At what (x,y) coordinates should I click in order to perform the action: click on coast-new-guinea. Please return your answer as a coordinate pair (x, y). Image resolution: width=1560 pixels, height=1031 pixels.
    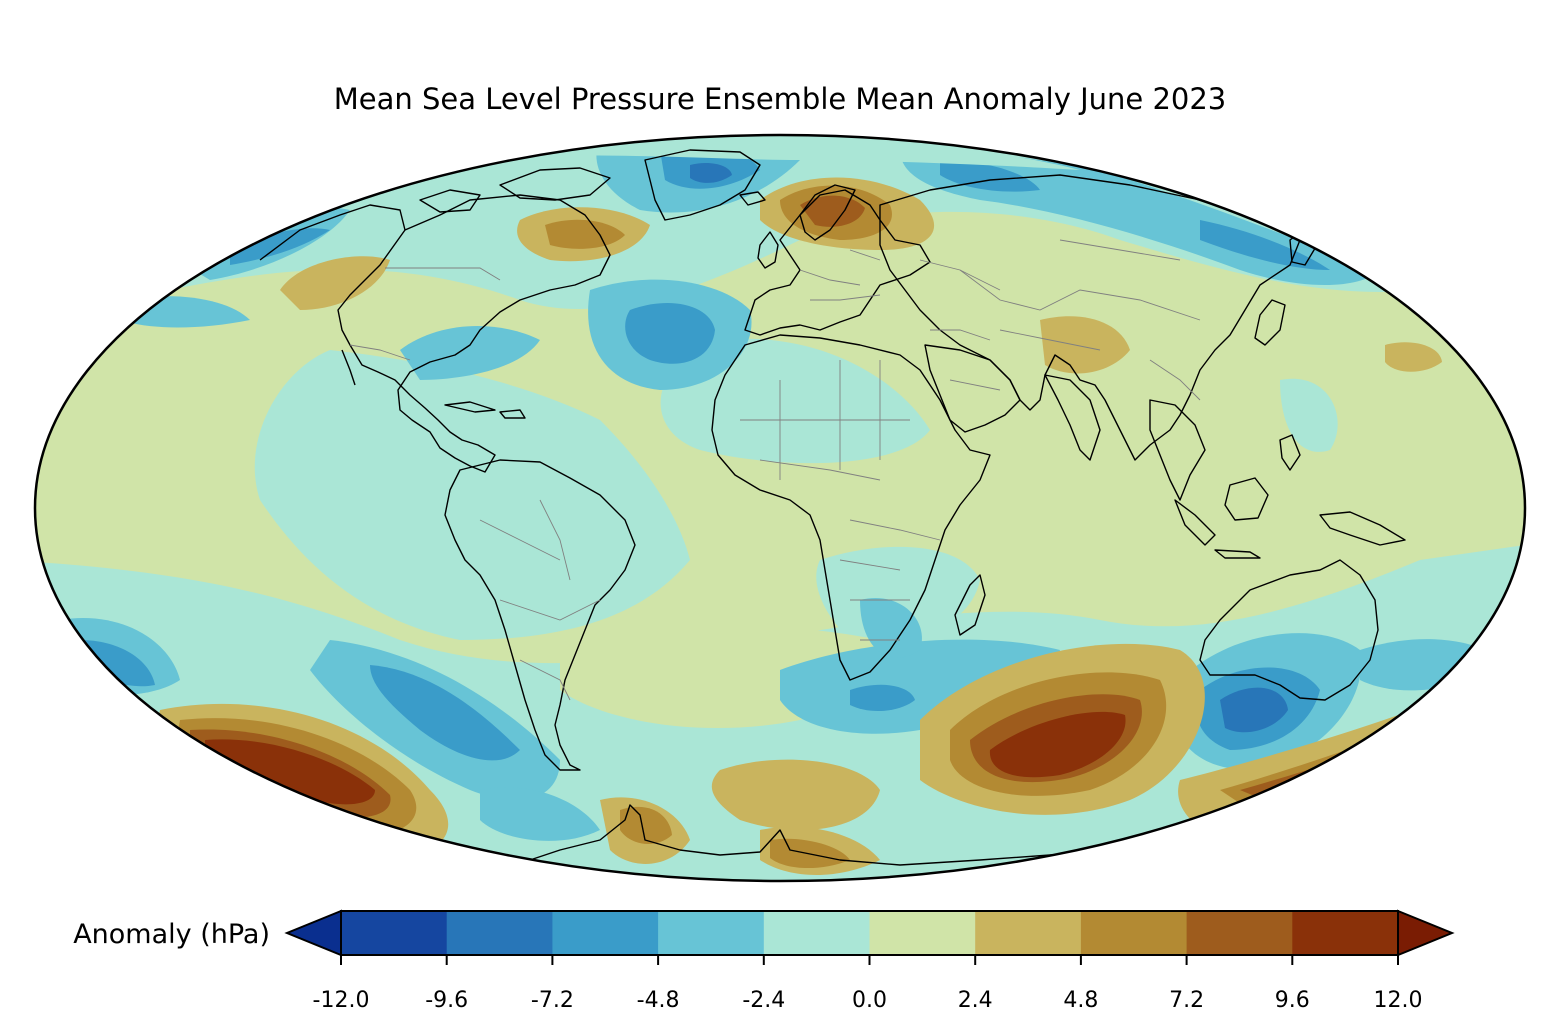
    Looking at the image, I should click on (1362, 528).